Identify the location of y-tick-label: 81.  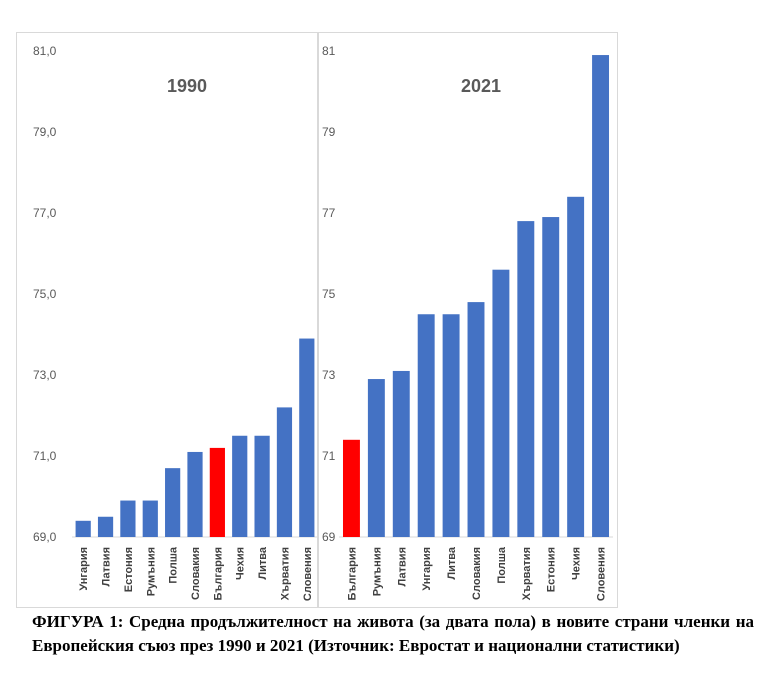
(329, 51).